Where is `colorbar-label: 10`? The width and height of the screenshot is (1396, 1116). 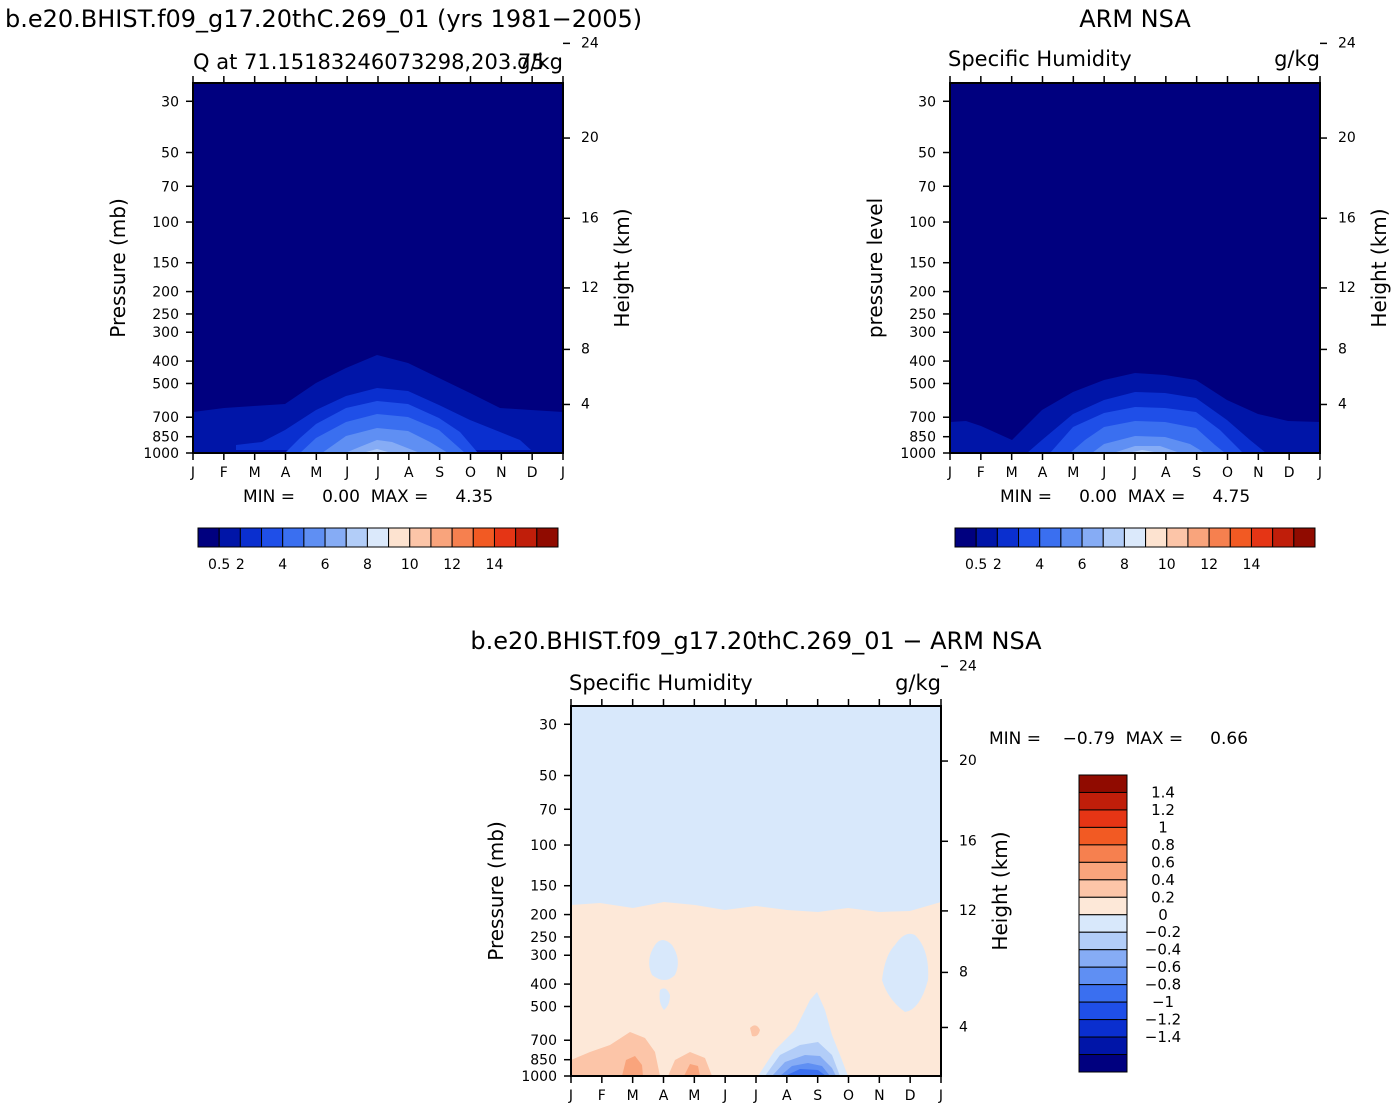
colorbar-label: 10 is located at coordinates (410, 565).